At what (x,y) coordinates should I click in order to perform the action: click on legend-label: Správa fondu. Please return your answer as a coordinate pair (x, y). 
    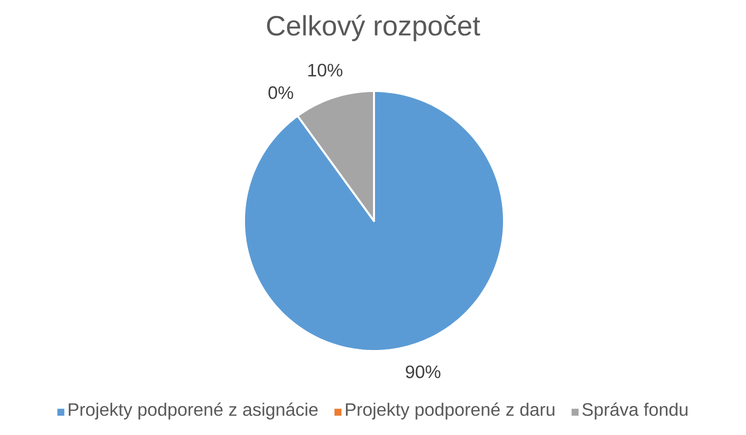
    Looking at the image, I should click on (635, 411).